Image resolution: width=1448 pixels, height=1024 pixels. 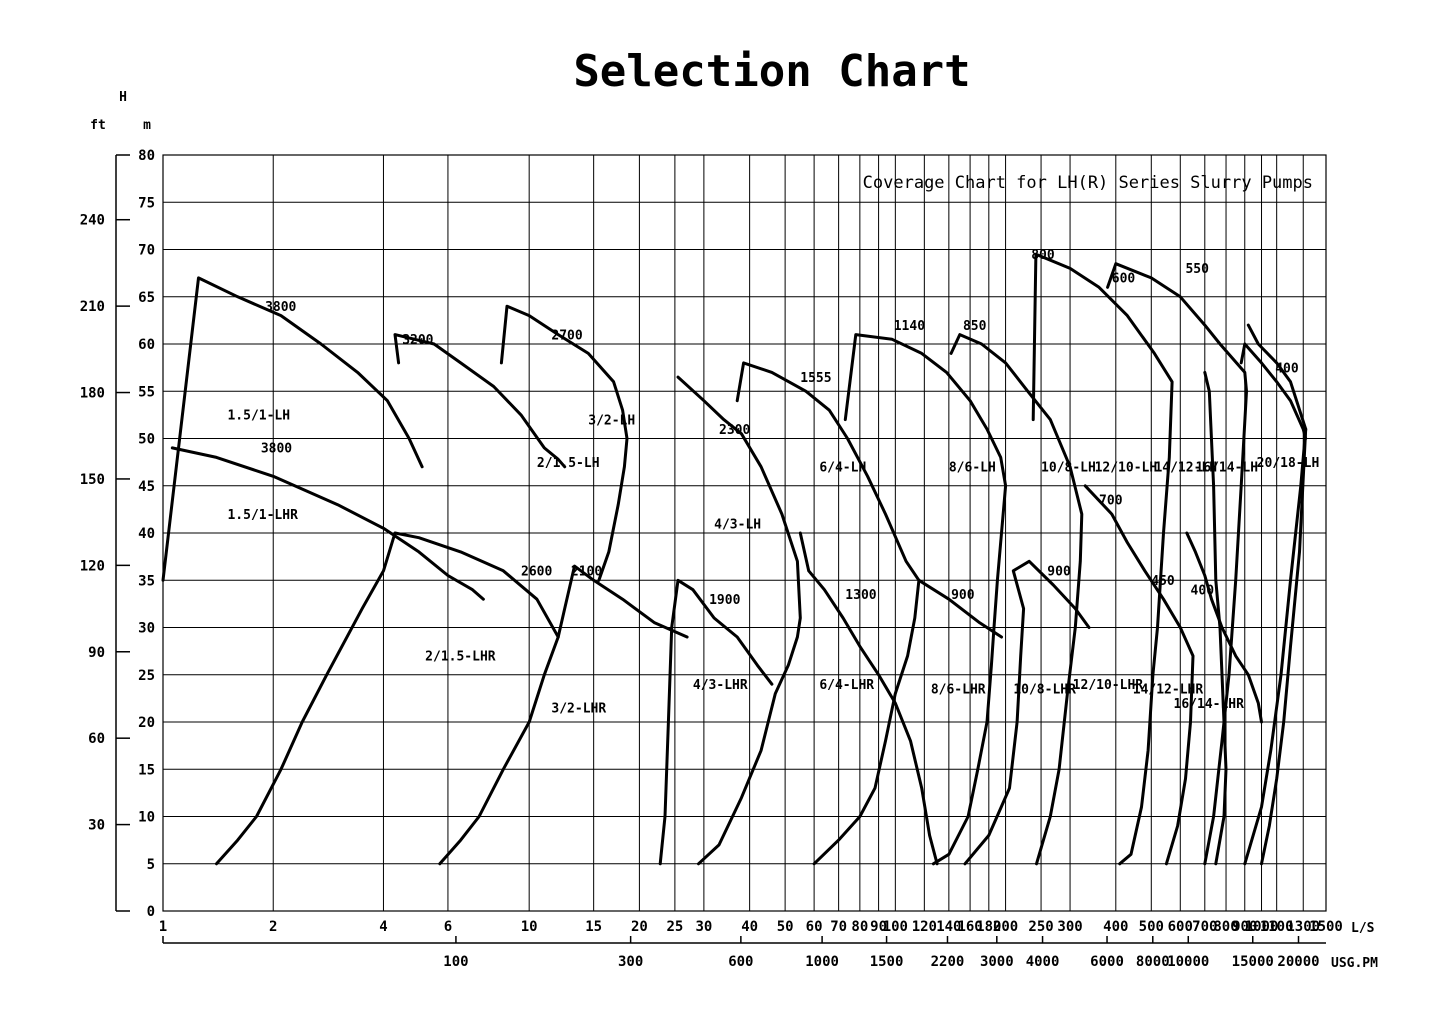 I want to click on curve-3-2-lhr, so click(x=563, y=715).